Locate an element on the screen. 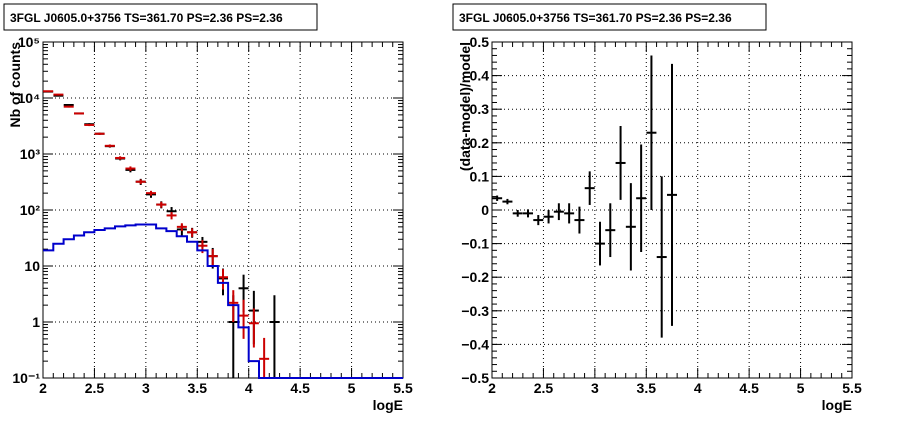  left-title-box is located at coordinates (160, 17).